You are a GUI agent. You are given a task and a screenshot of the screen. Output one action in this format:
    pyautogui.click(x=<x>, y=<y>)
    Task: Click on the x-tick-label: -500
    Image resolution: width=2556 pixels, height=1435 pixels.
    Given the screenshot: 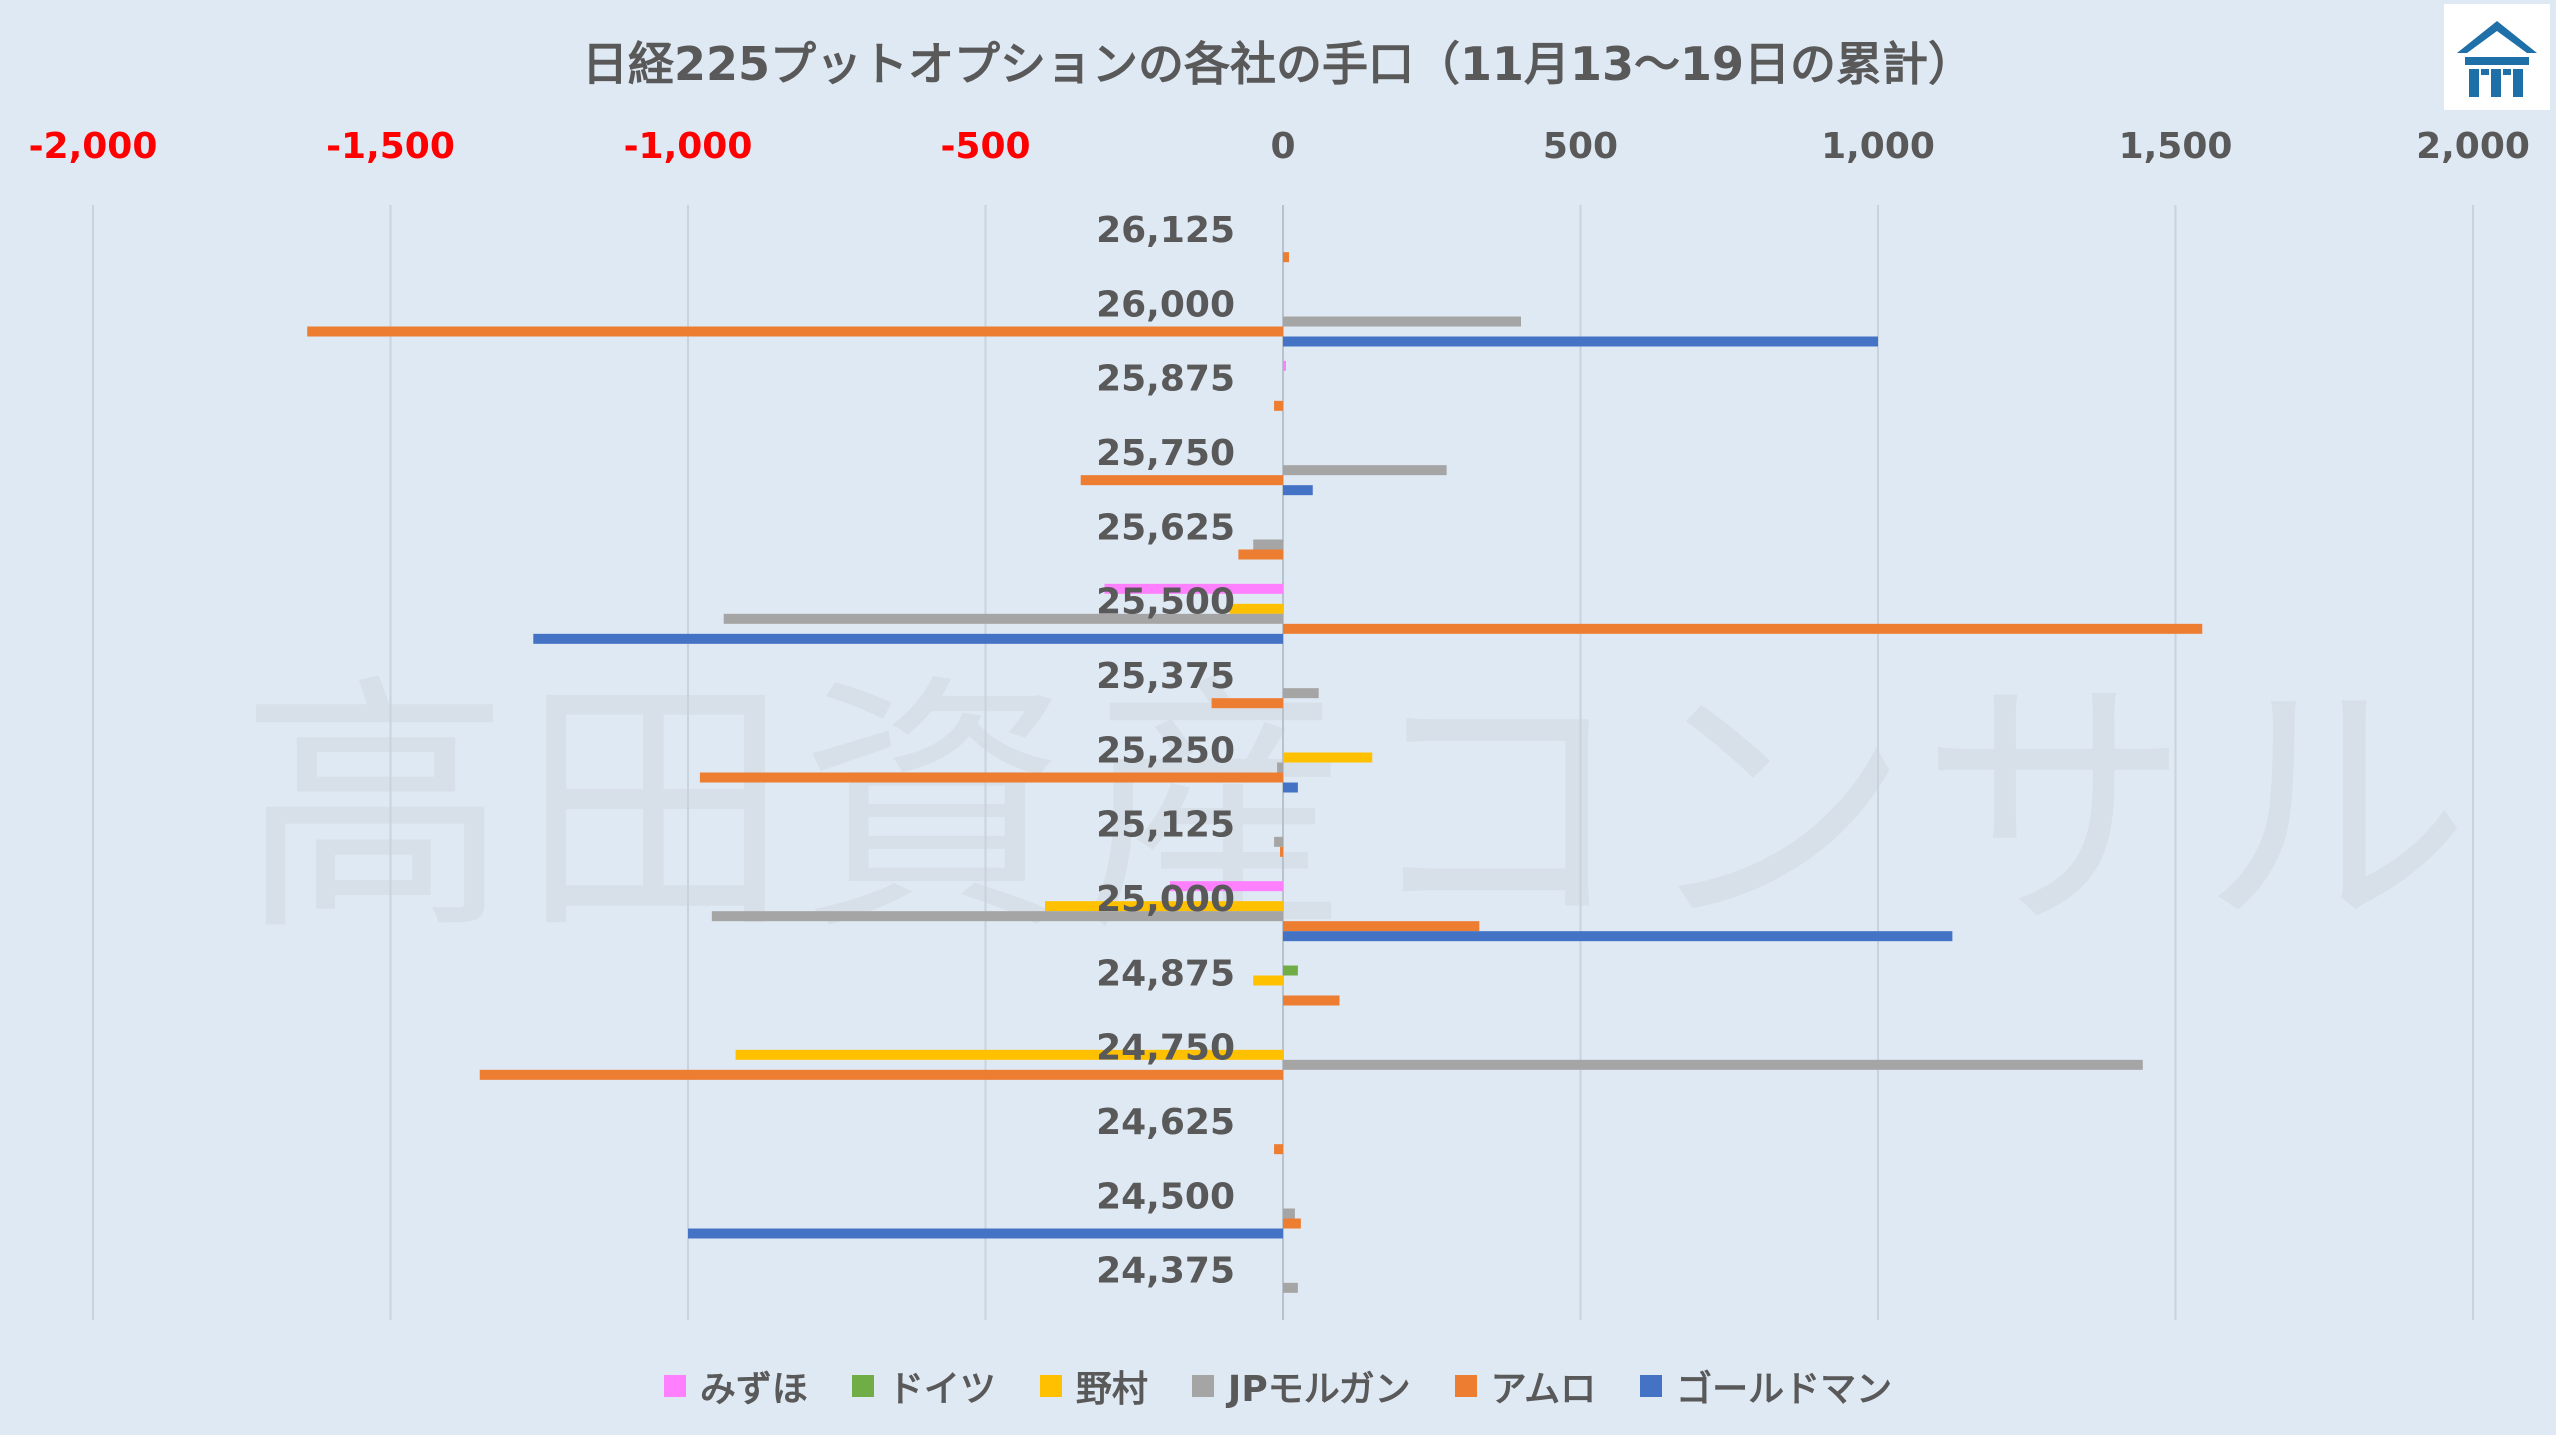 What is the action you would take?
    pyautogui.click(x=985, y=146)
    